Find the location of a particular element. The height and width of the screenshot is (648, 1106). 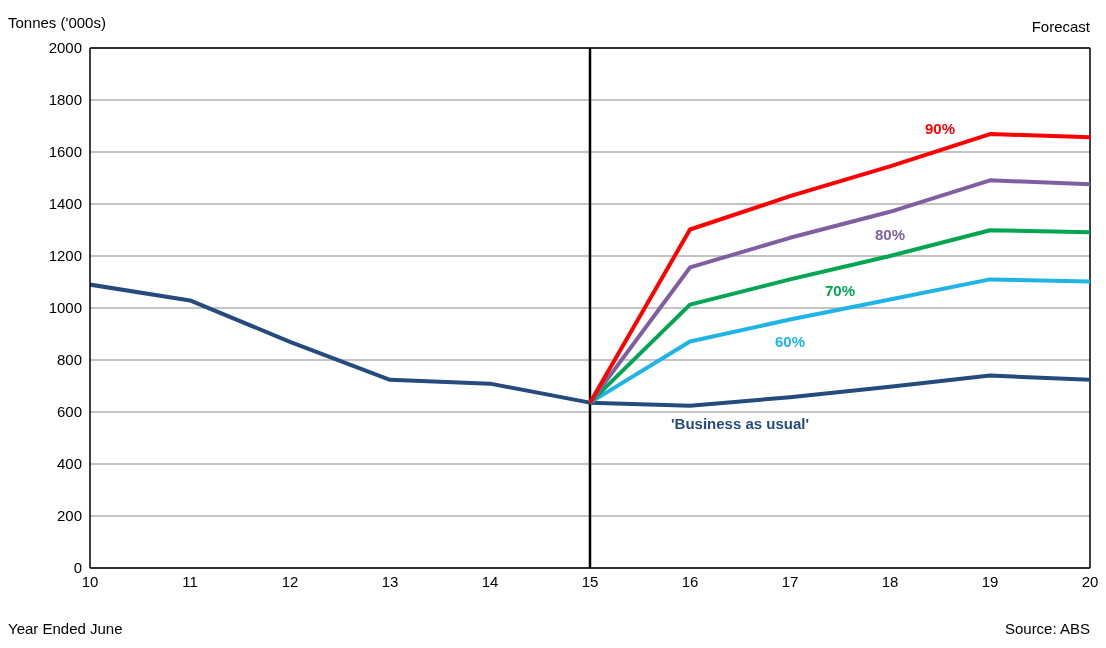

series-label: 'Business as usual' is located at coordinates (740, 424).